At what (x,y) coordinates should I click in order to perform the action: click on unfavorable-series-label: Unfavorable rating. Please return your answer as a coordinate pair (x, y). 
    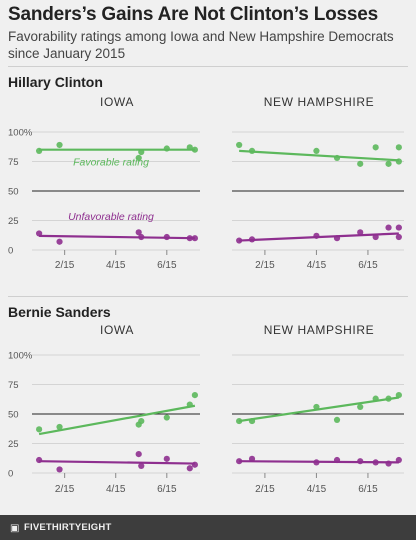
    Looking at the image, I should click on (111, 217).